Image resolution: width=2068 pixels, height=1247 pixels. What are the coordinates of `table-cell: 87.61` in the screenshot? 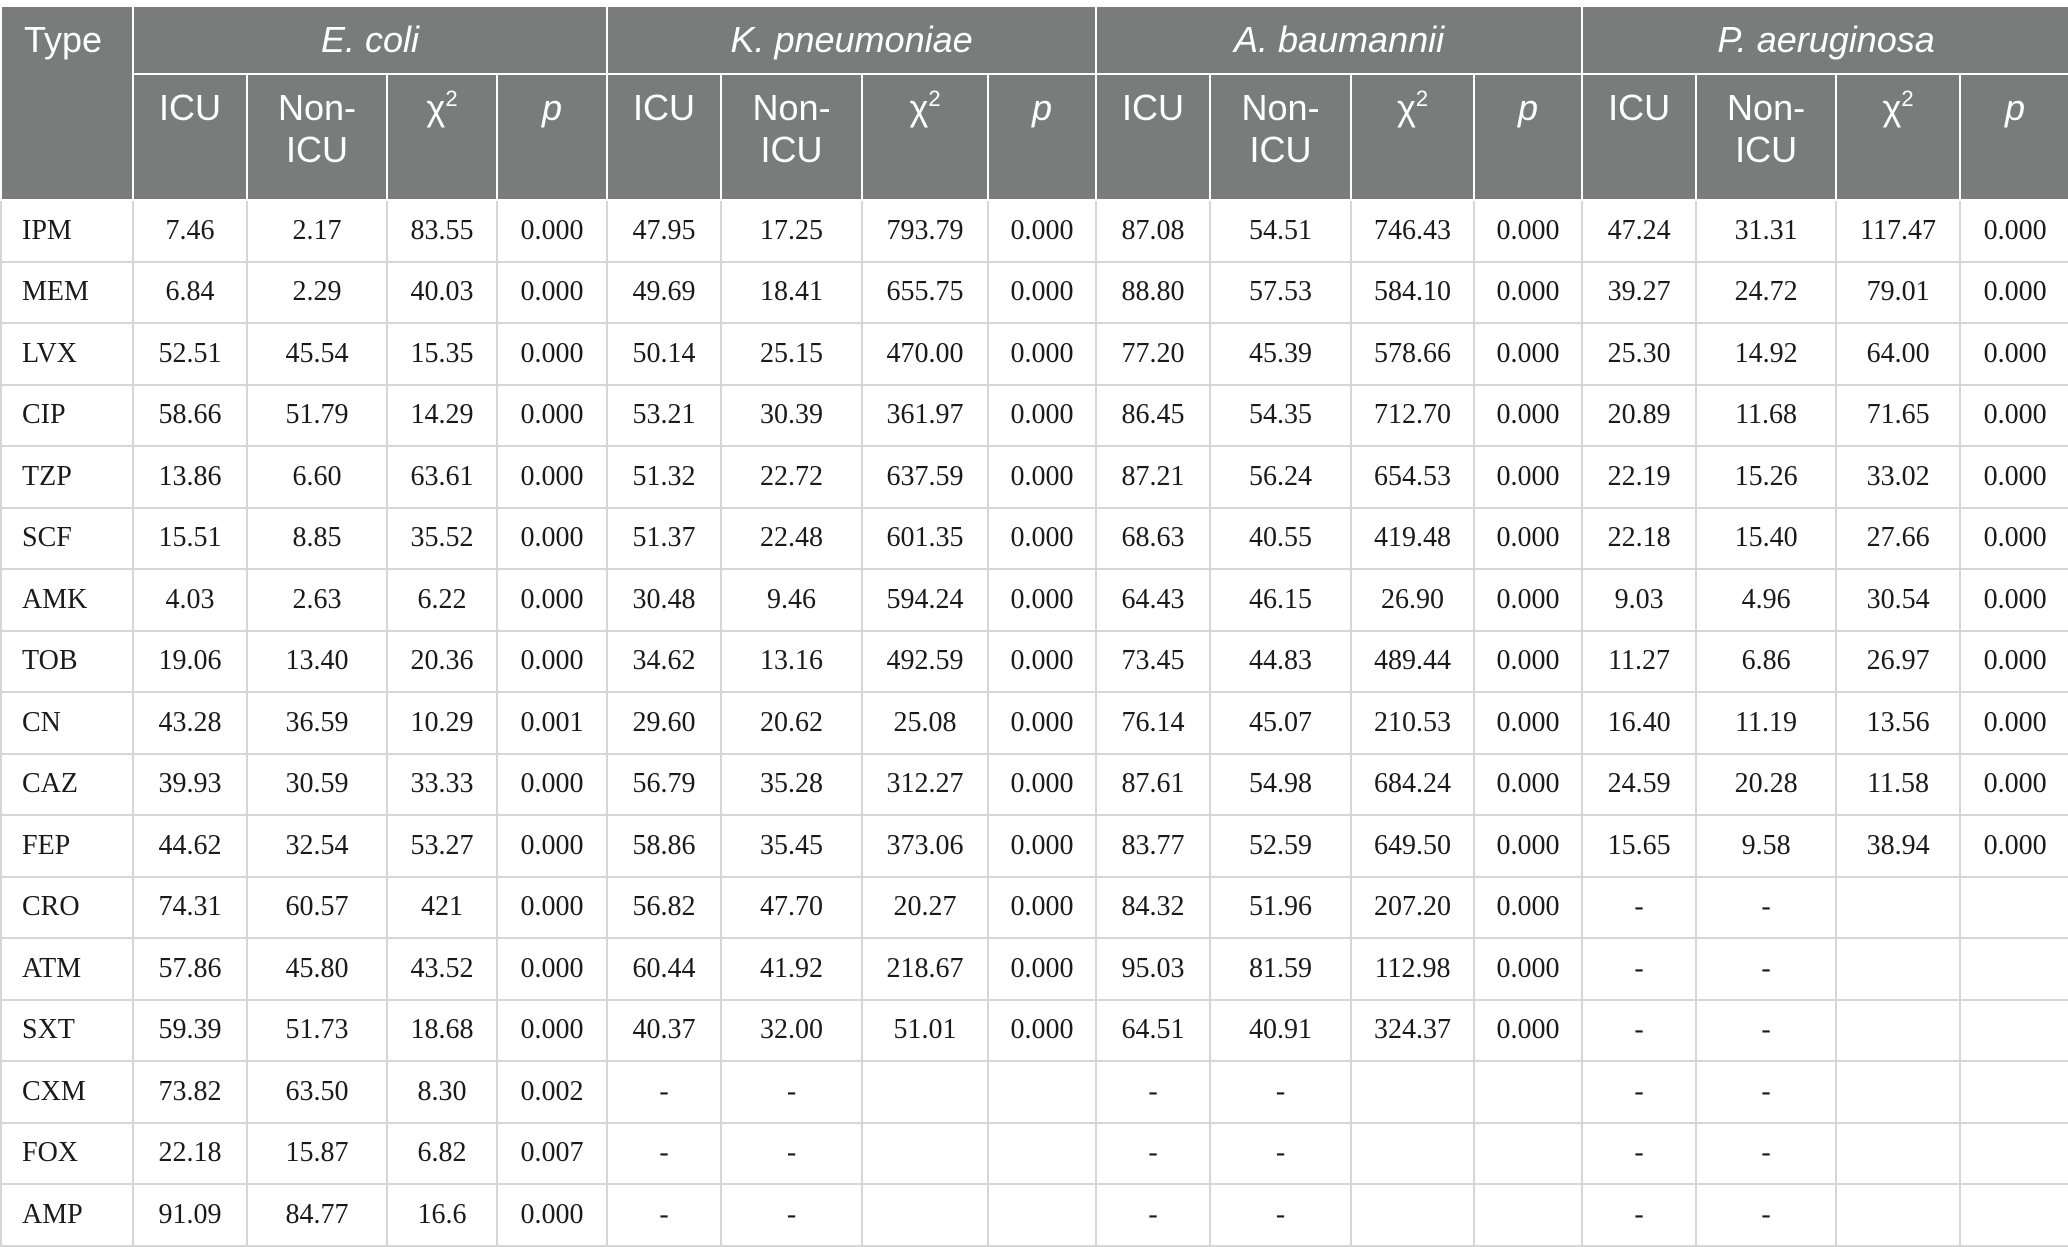 It's located at (1153, 784).